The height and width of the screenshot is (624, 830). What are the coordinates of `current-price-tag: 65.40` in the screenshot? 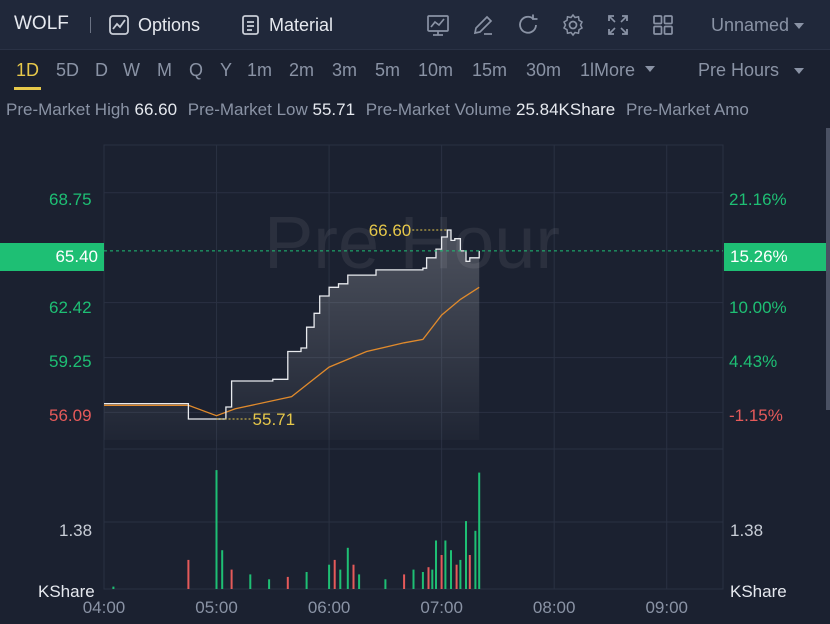 It's located at (52, 257).